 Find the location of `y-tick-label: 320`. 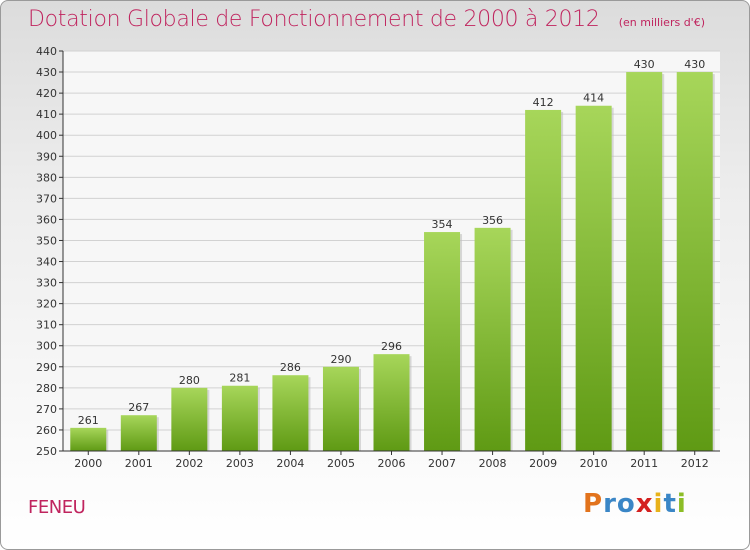

y-tick-label: 320 is located at coordinates (46, 304).